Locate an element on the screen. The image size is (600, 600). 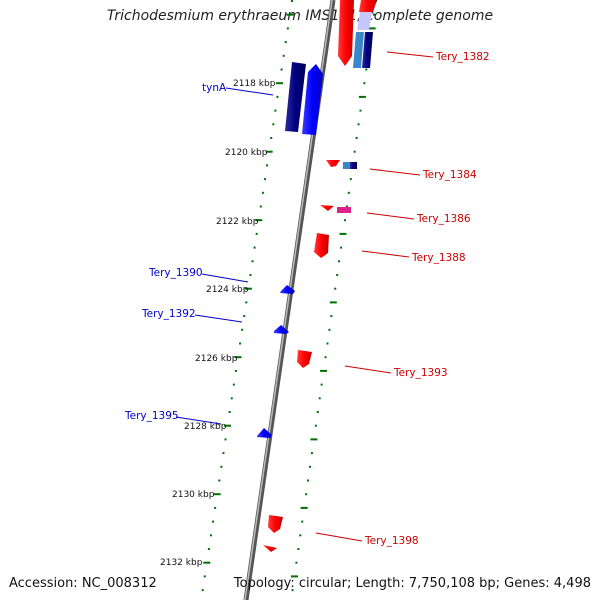
label-tynA: tynA is located at coordinates (214, 88).